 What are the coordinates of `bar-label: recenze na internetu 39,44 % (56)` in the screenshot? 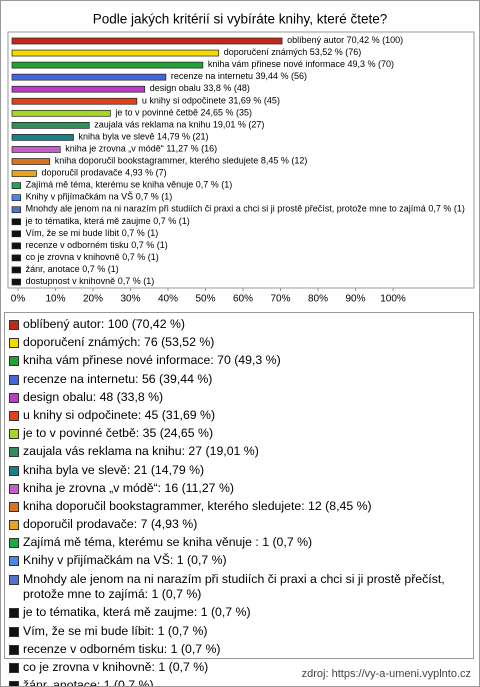 It's located at (239, 77).